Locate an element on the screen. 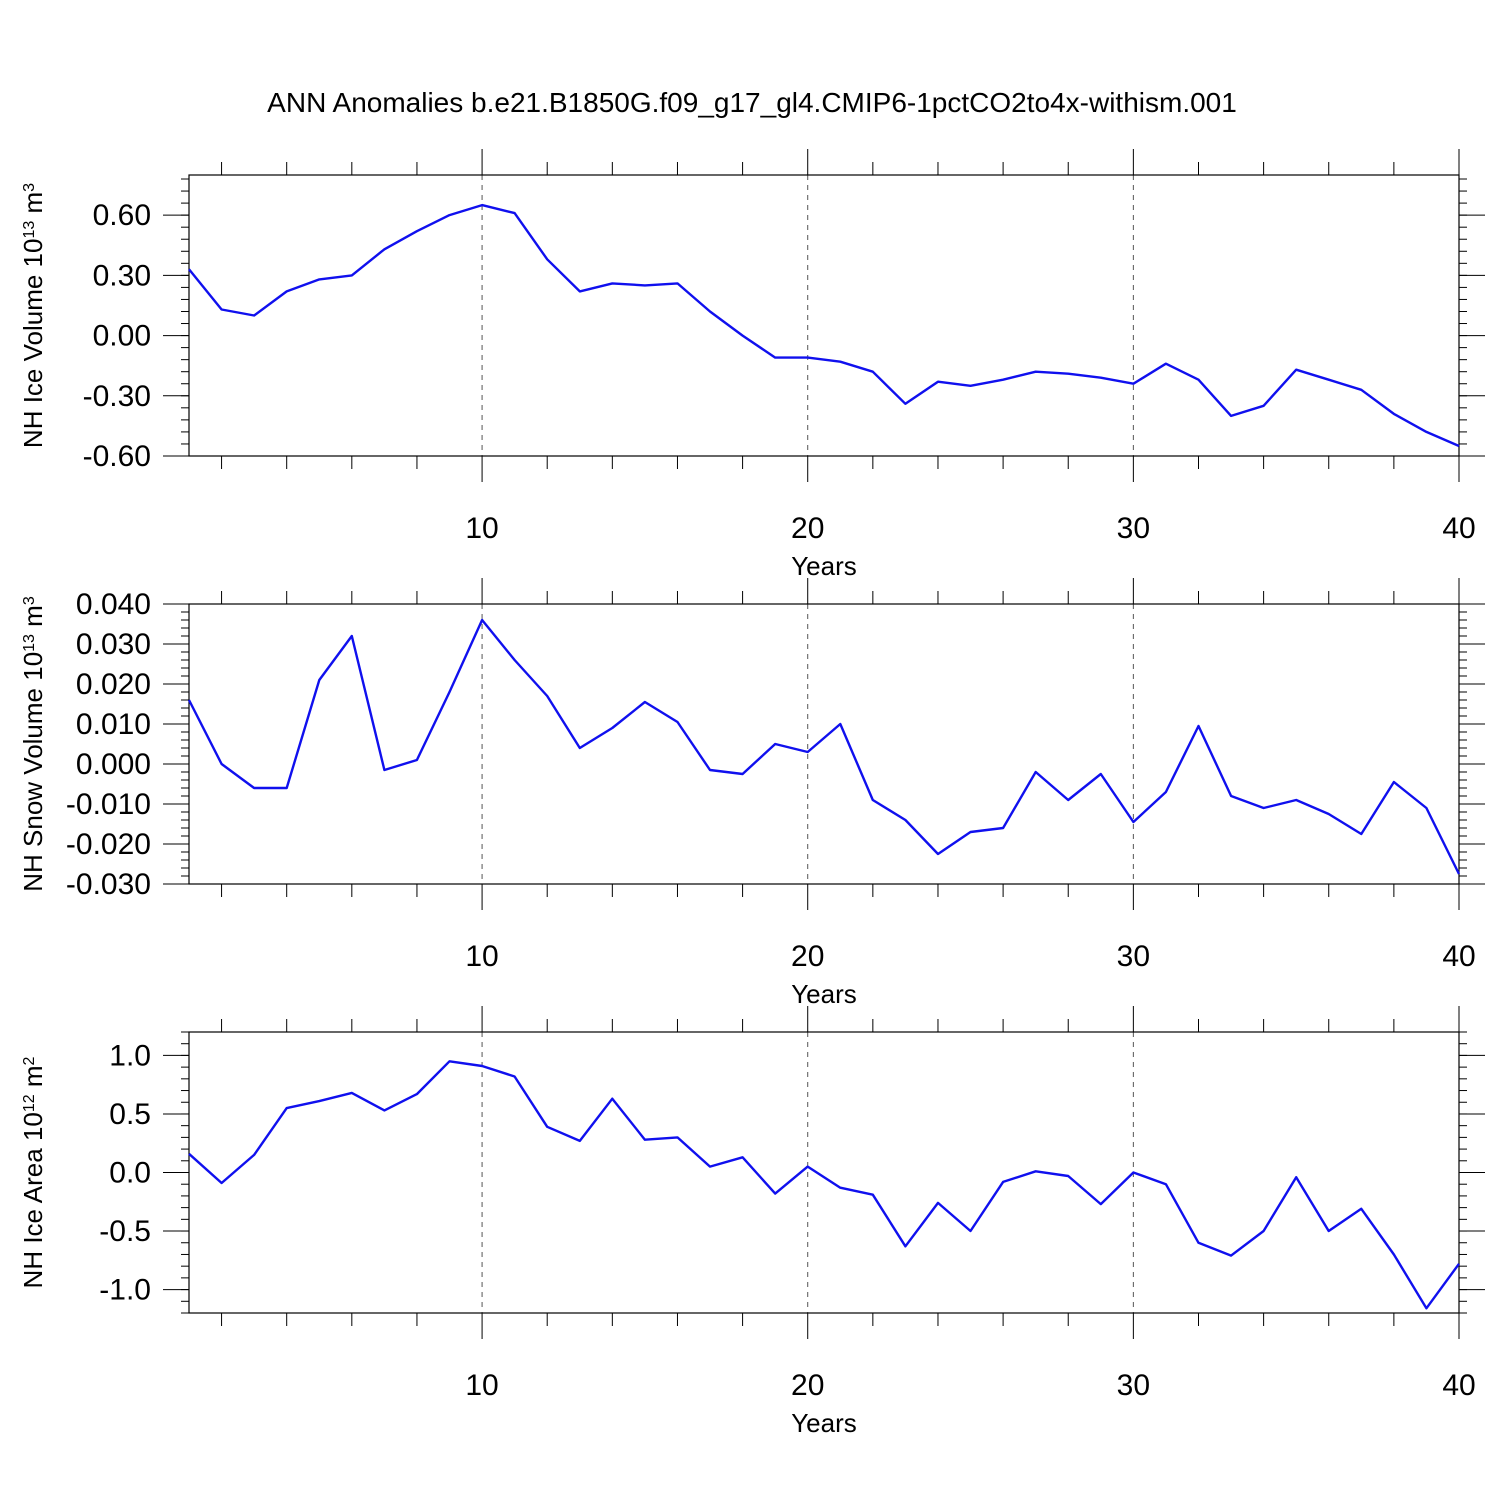 The height and width of the screenshot is (1500, 1500). y-tick-label: 0.00 is located at coordinates (122, 336).